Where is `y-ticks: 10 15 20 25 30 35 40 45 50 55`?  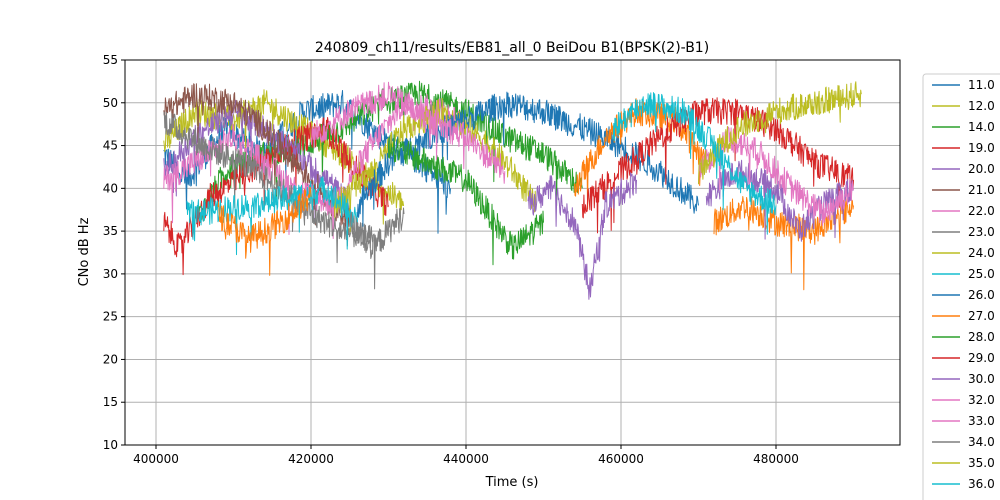 y-ticks: 10 15 20 25 30 35 40 45 50 55 is located at coordinates (114, 252).